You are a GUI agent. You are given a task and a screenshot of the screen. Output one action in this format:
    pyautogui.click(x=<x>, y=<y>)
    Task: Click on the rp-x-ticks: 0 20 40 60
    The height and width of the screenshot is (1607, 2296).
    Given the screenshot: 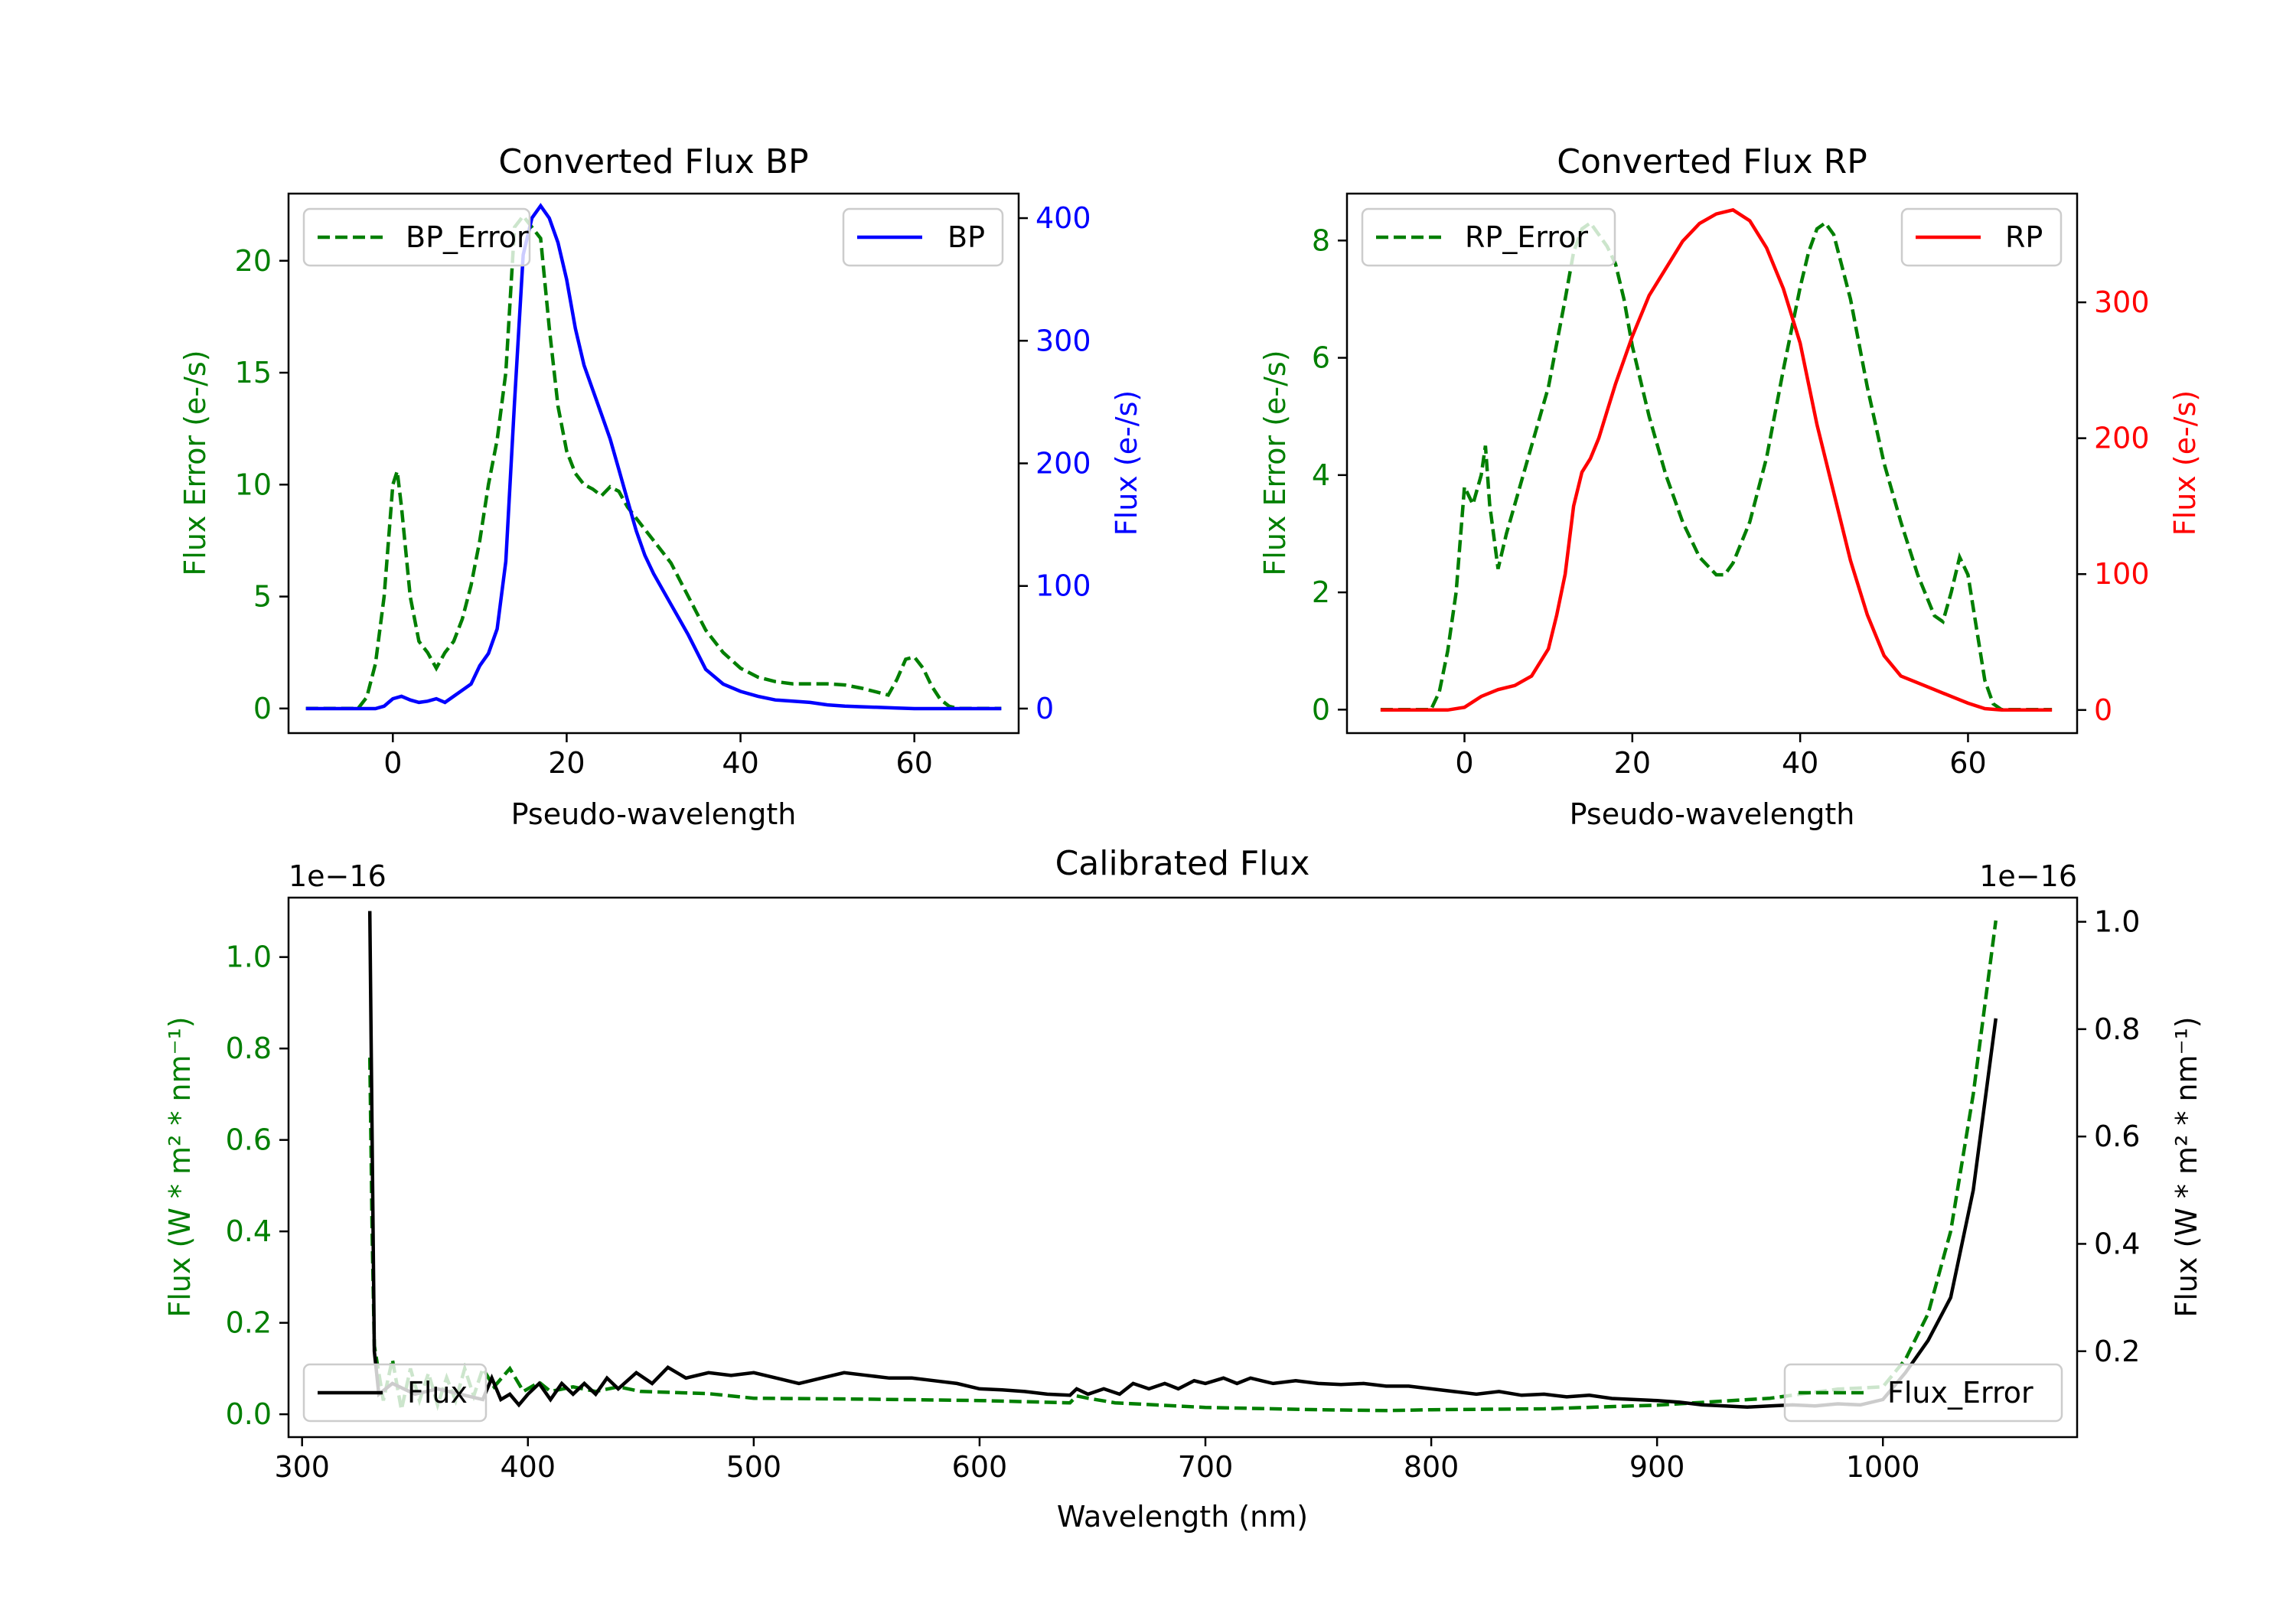 What is the action you would take?
    pyautogui.click(x=1721, y=756)
    